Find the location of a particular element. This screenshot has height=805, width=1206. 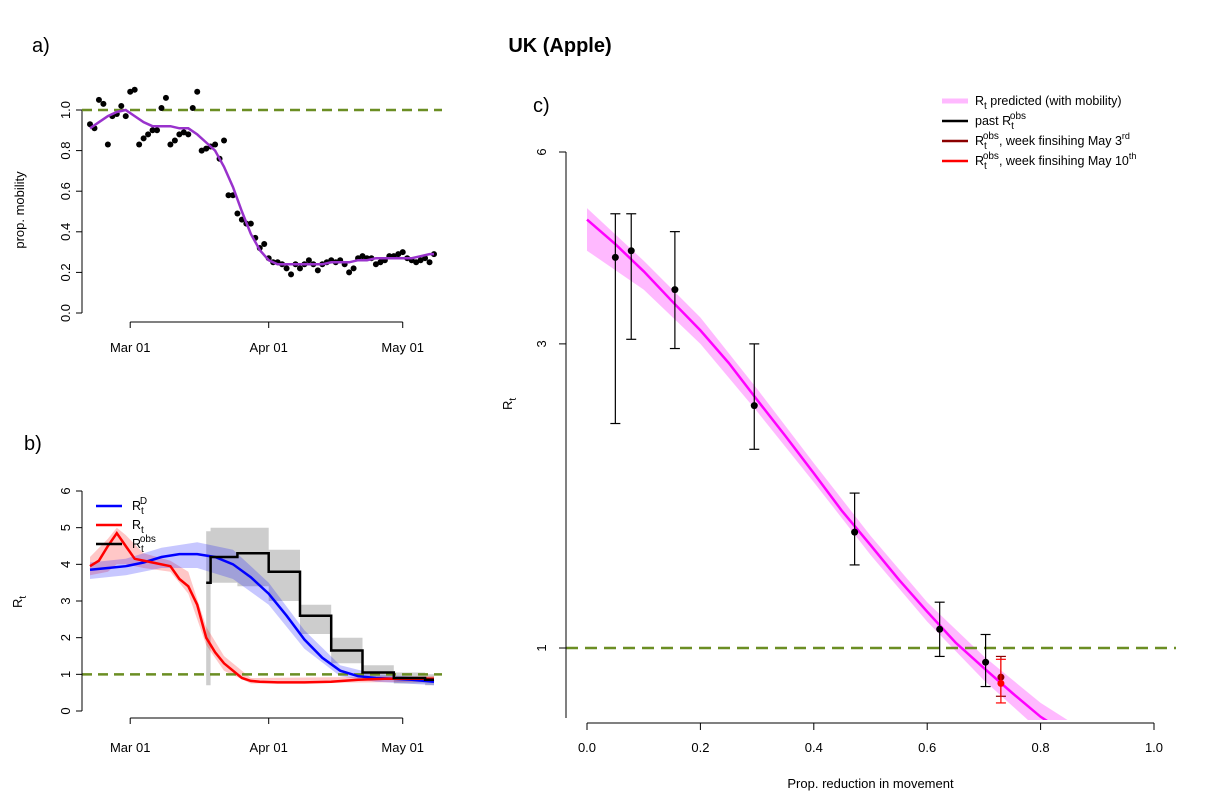

b-y-axis-label-text: Rt is located at coordinates (19, 602).